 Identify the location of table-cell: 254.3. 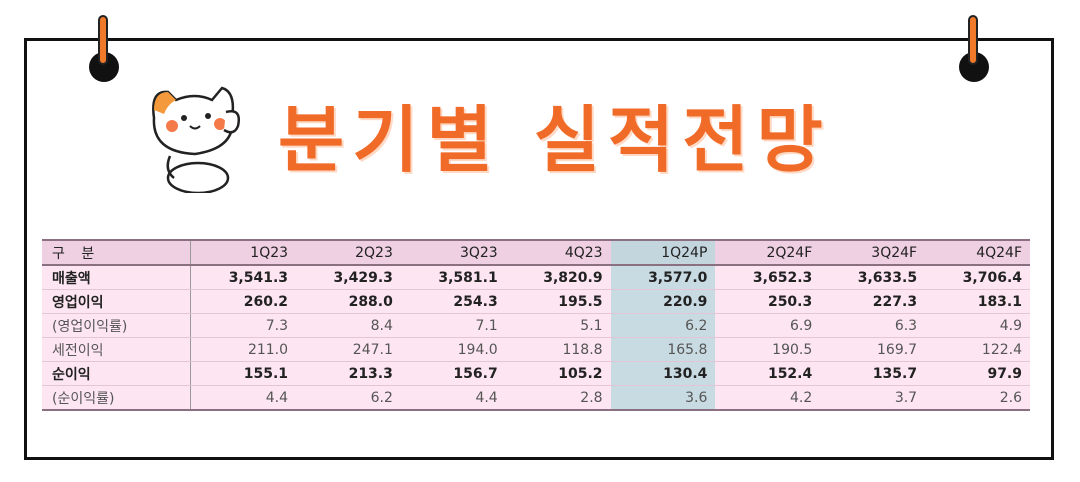
(453, 301).